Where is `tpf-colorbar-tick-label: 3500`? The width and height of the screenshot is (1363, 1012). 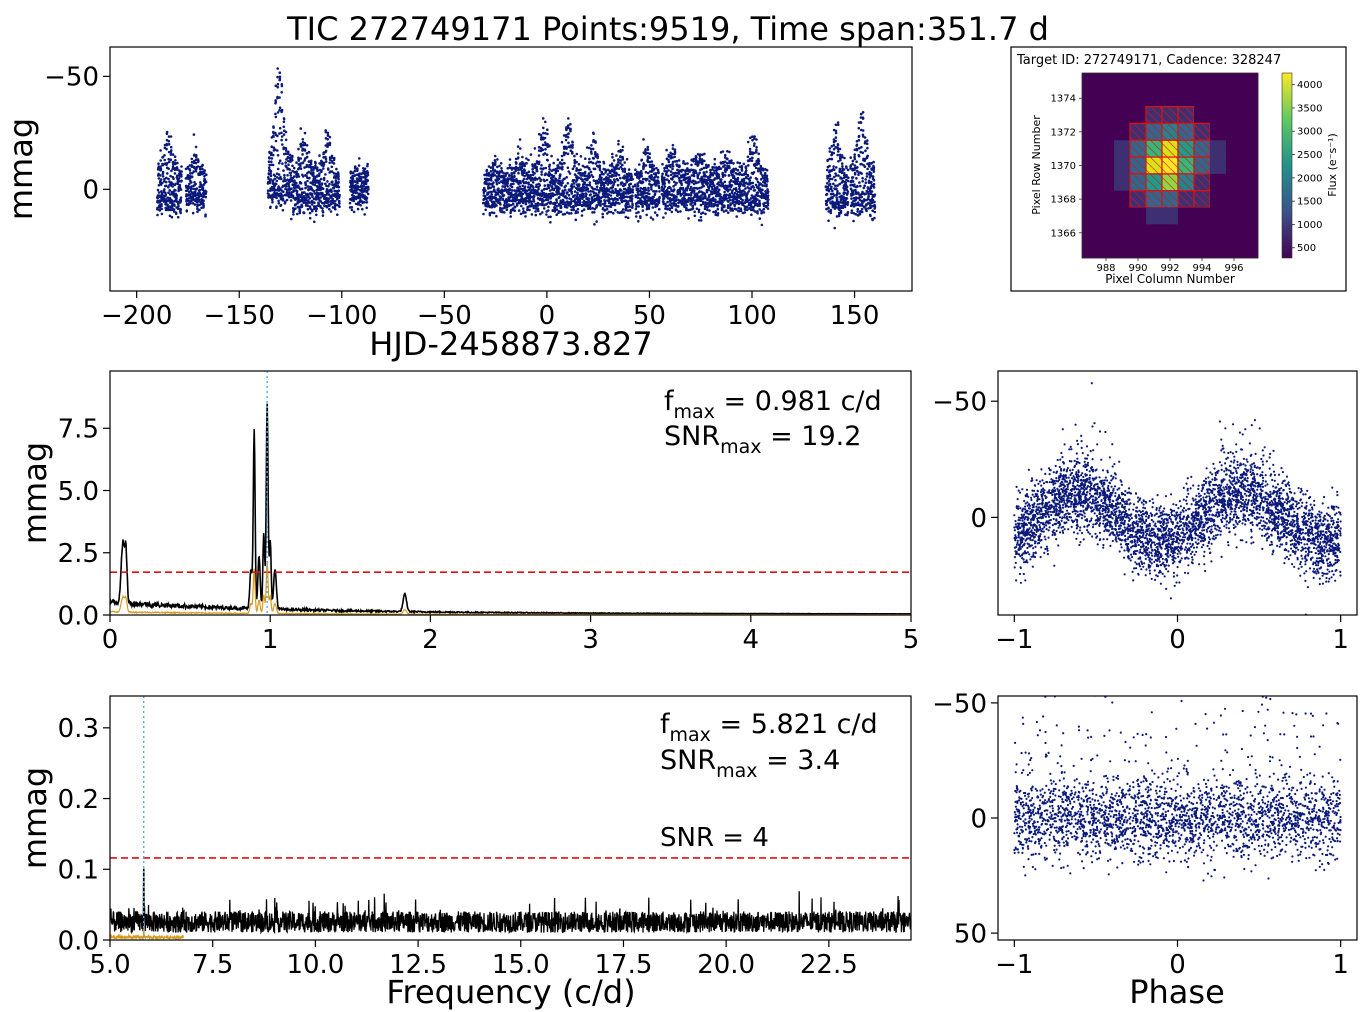
tpf-colorbar-tick-label: 3500 is located at coordinates (1309, 108).